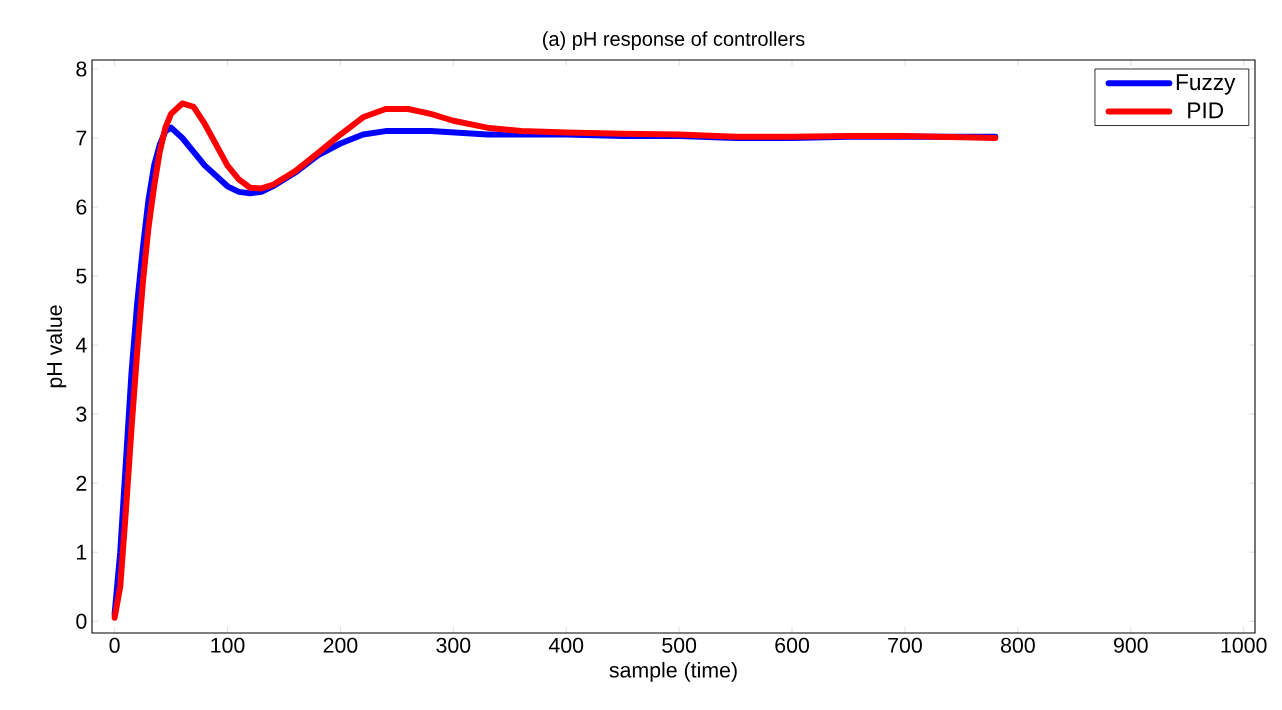 This screenshot has height=710, width=1282. I want to click on y-tick-label: 5, so click(81, 276).